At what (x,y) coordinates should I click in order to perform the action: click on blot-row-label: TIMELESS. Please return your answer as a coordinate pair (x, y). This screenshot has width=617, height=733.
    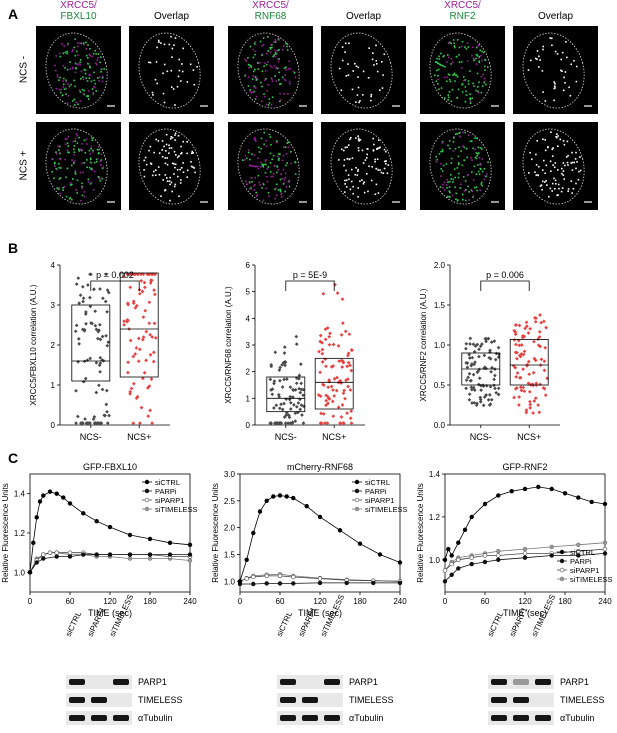
    Looking at the image, I should click on (160, 700).